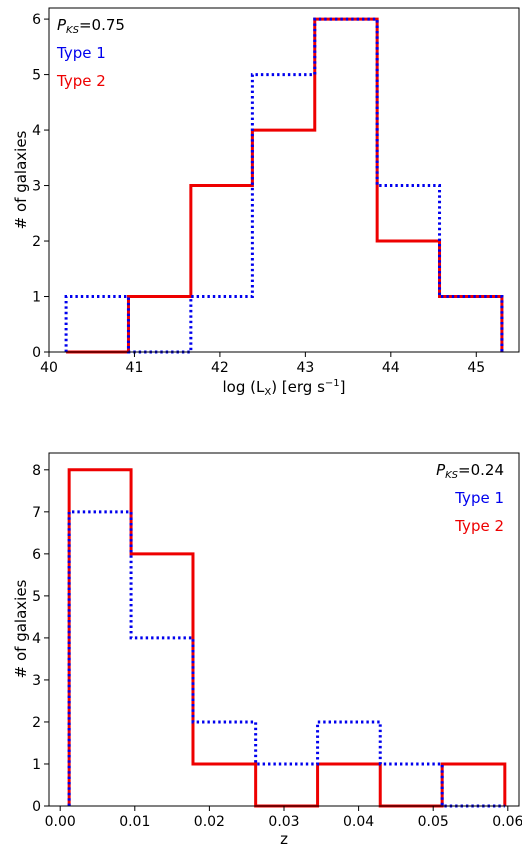 The image size is (522, 848). Describe the element at coordinates (391, 368) in the screenshot. I see `x-tick-label: 44` at that location.